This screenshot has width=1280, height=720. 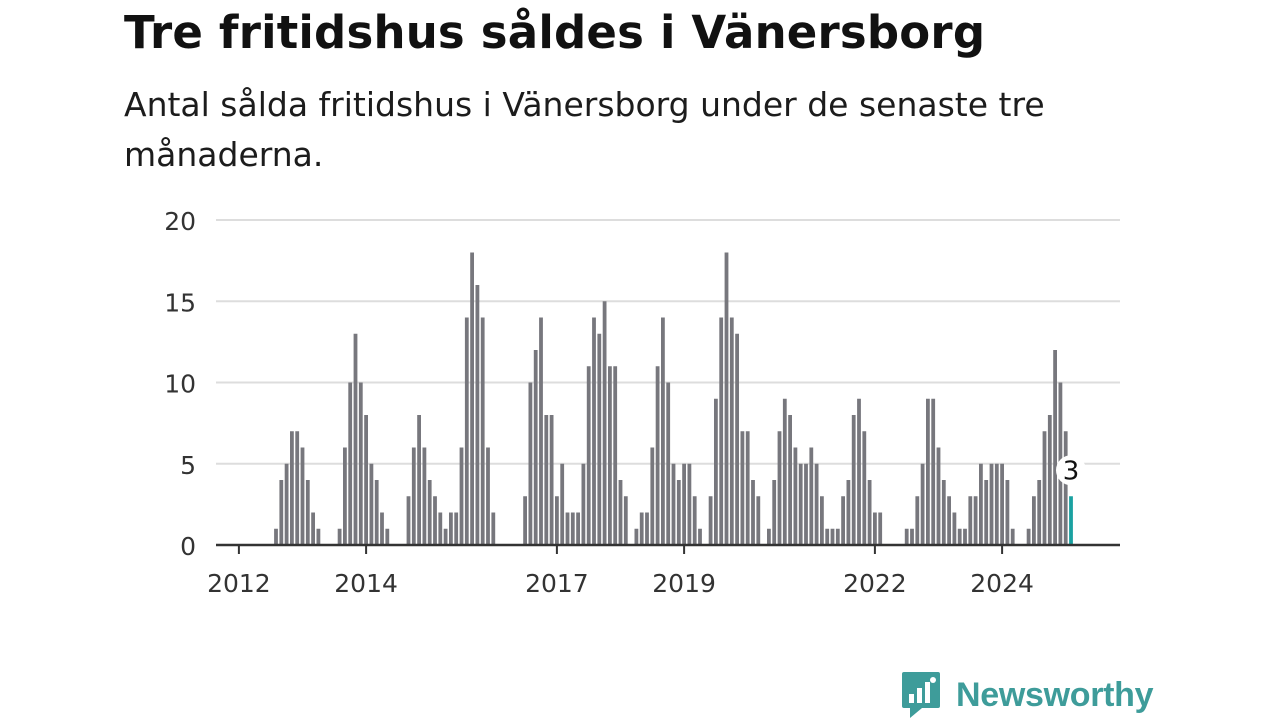 What do you see at coordinates (1002, 583) in the screenshot?
I see `x-tick-label: 2024` at bounding box center [1002, 583].